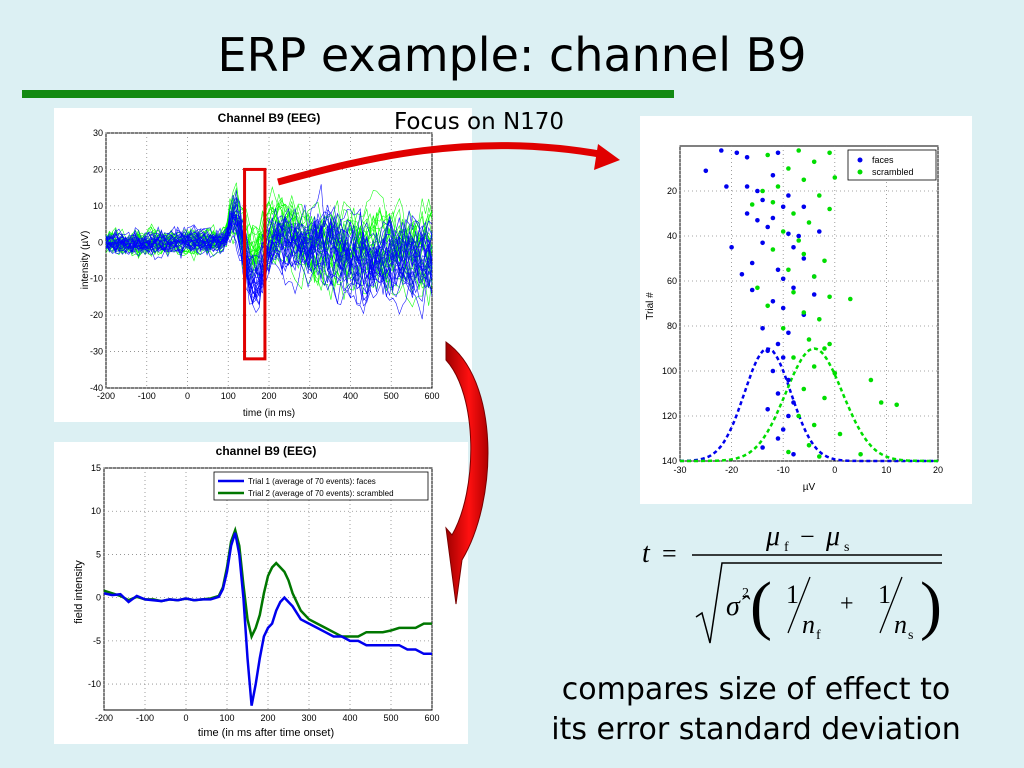  What do you see at coordinates (431, 396) in the screenshot?
I see `raw-trials-x-tick-label: 600` at bounding box center [431, 396].